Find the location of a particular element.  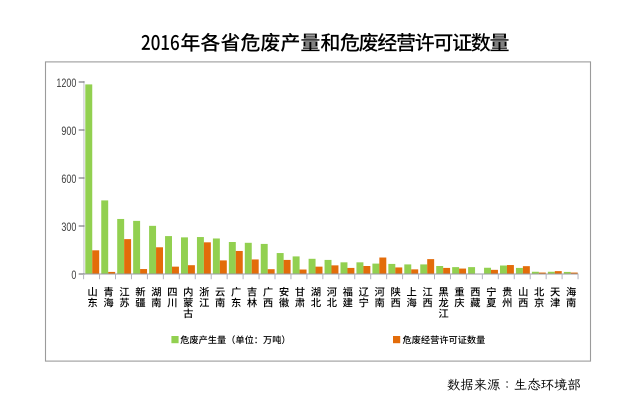

svg-text: 900 is located at coordinates (68, 131).